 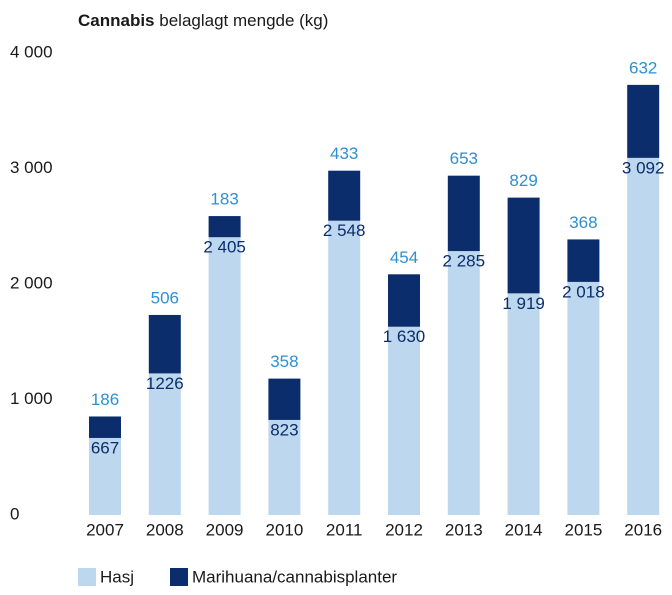 What do you see at coordinates (404, 257) in the screenshot?
I see `value-label: 454` at bounding box center [404, 257].